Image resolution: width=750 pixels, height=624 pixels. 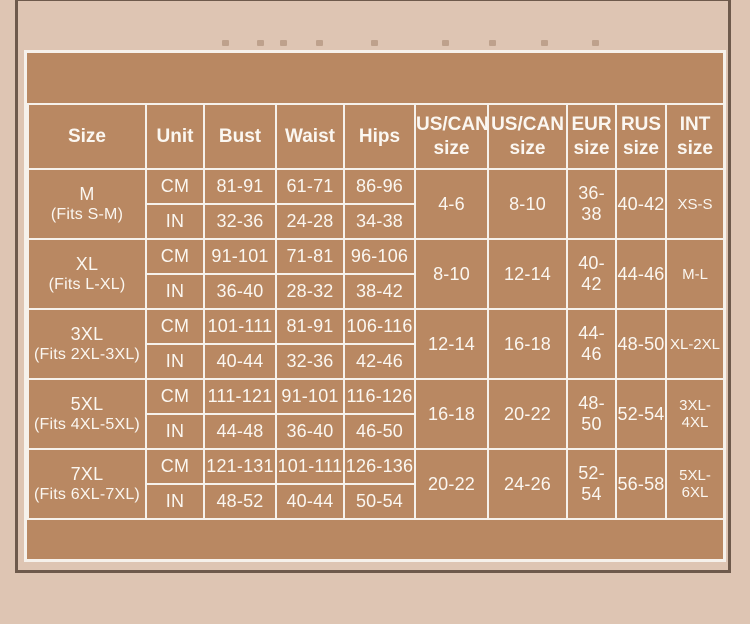 I want to click on size-name: 7XL, so click(x=87, y=473).